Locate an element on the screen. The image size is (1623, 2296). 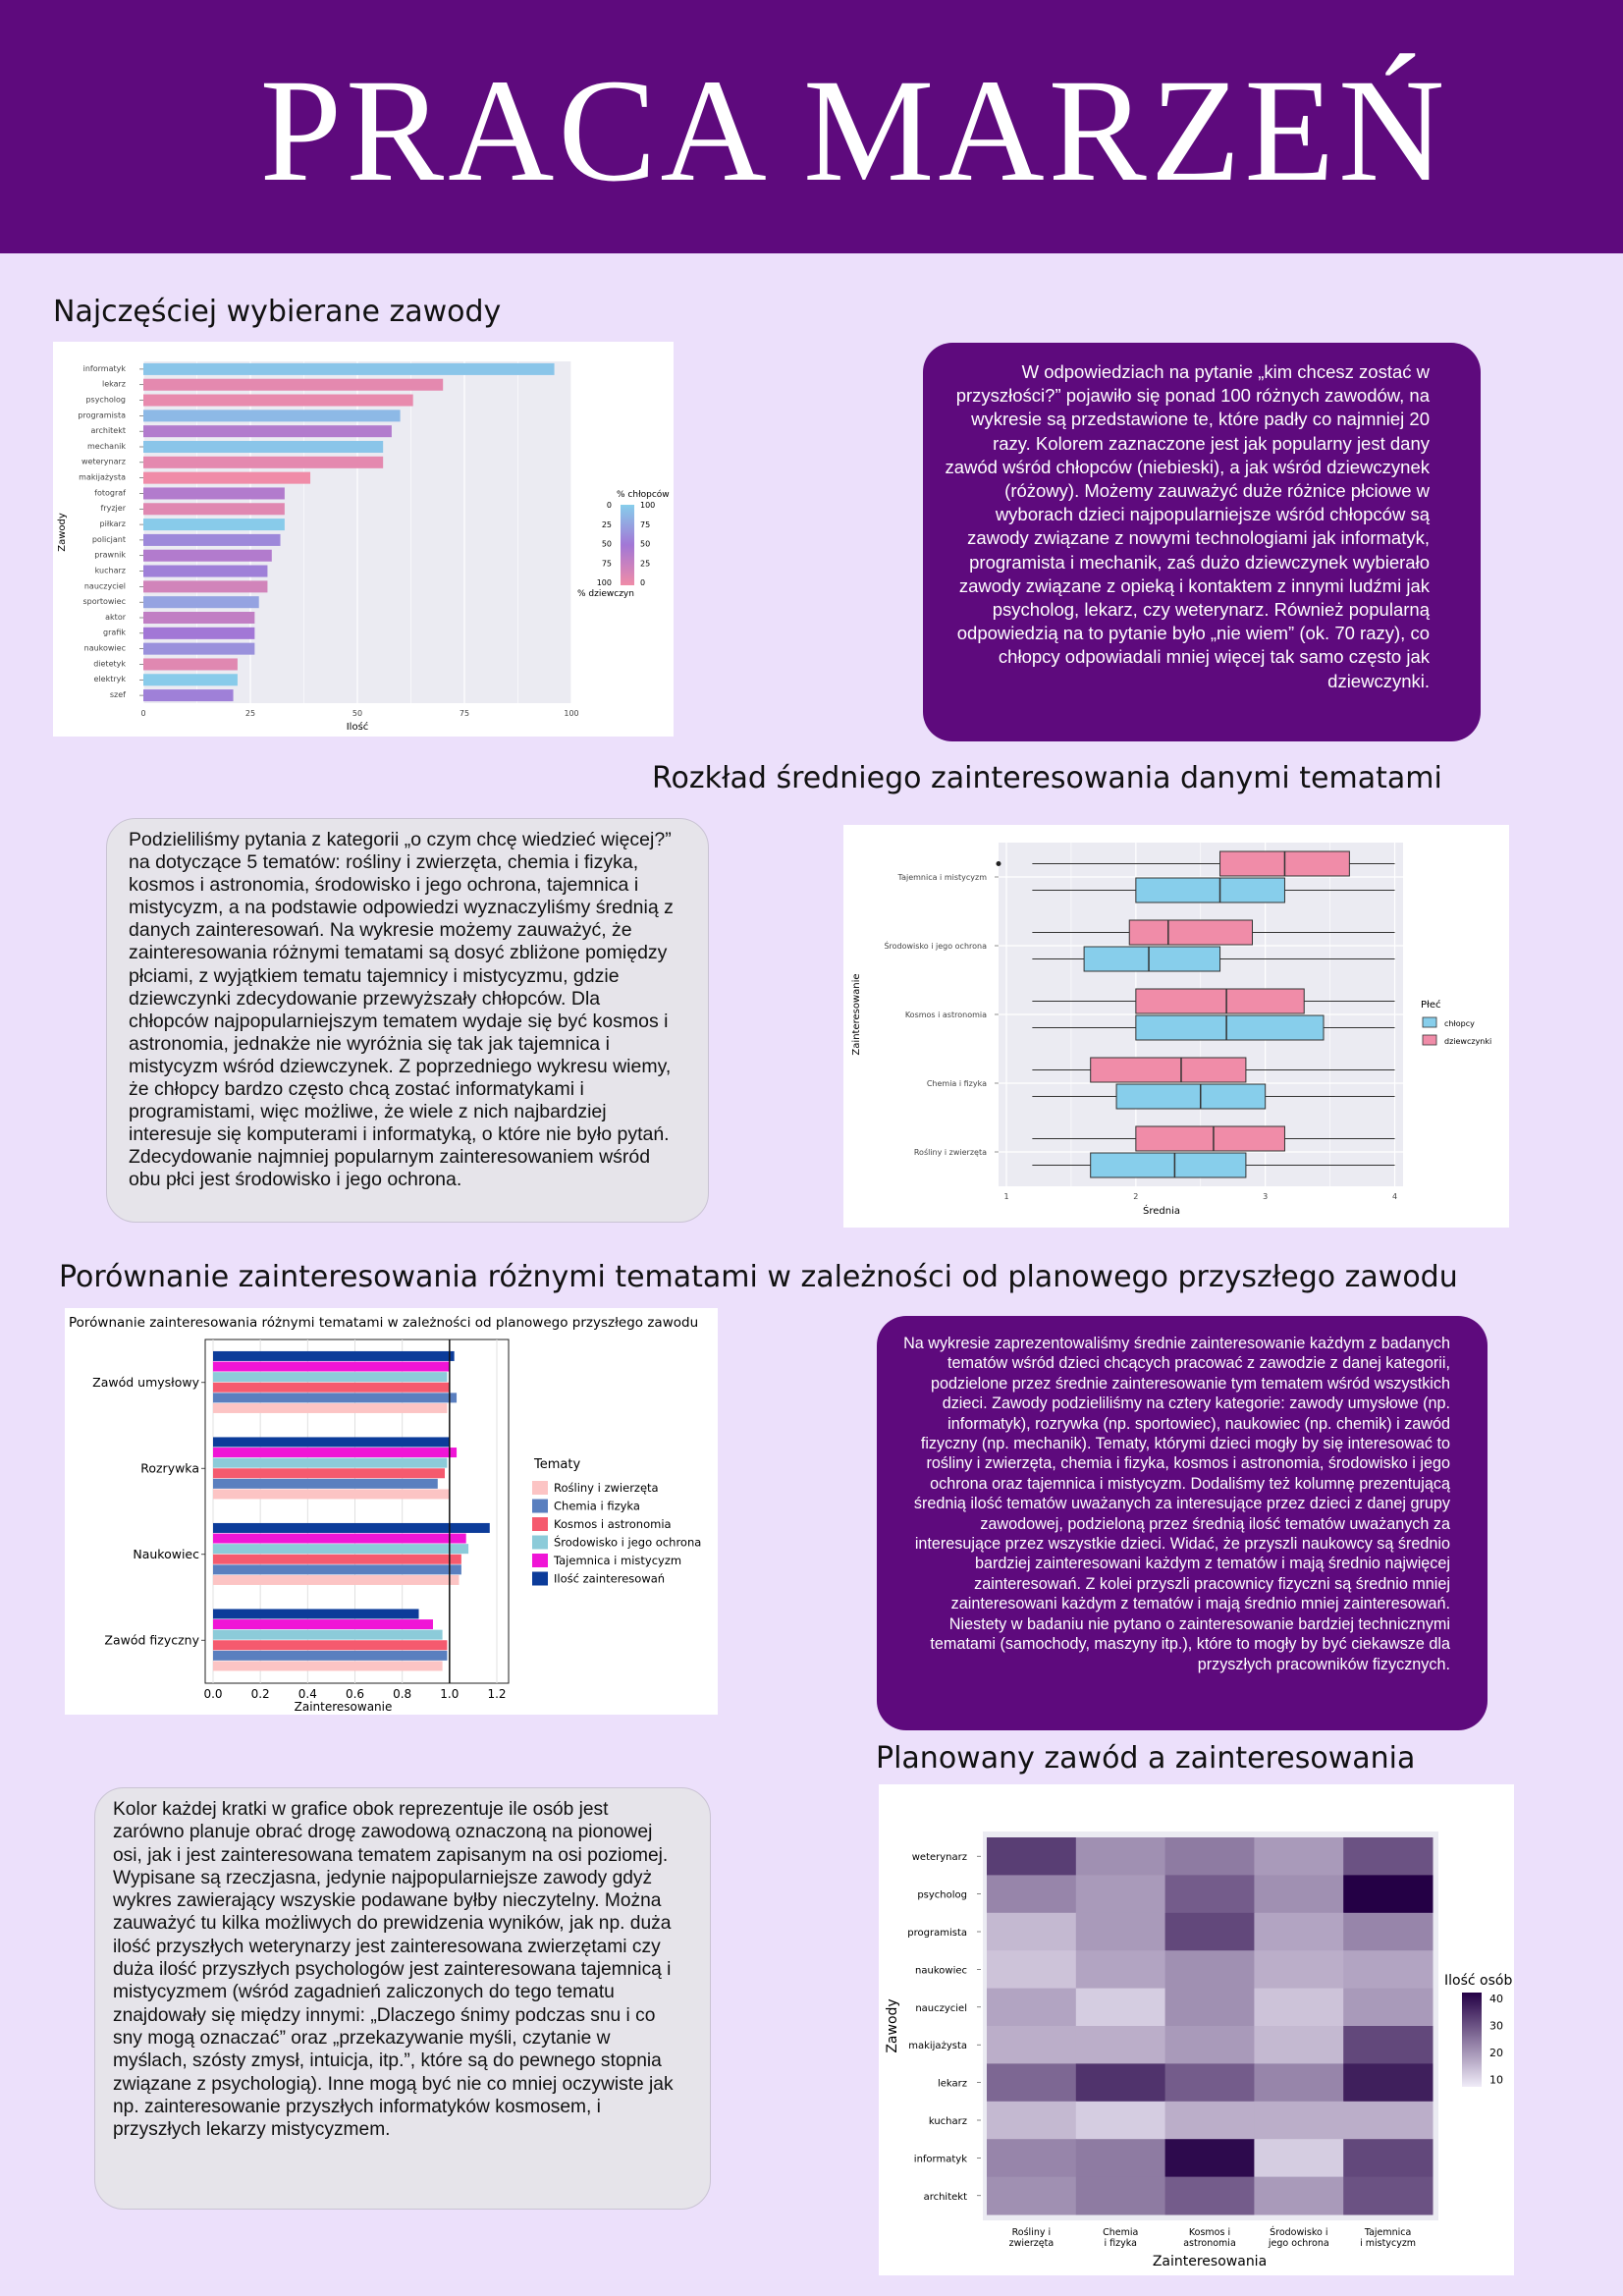
legend-right-tick: 25 is located at coordinates (645, 563).